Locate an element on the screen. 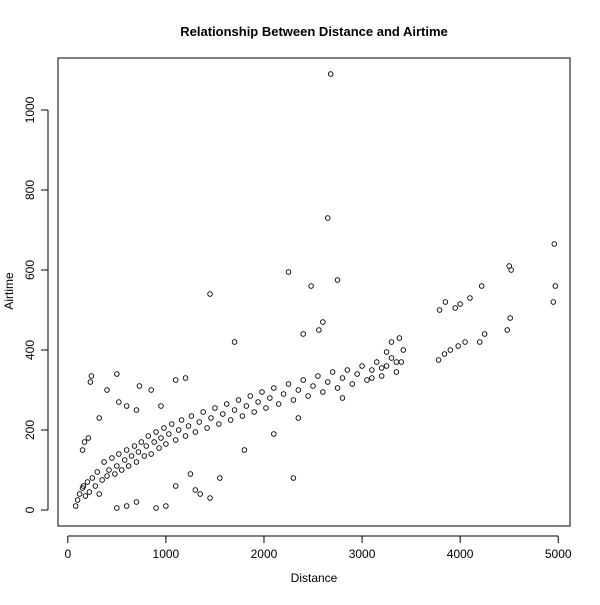 The height and width of the screenshot is (605, 600). y-tick-label: 0 is located at coordinates (30, 509).